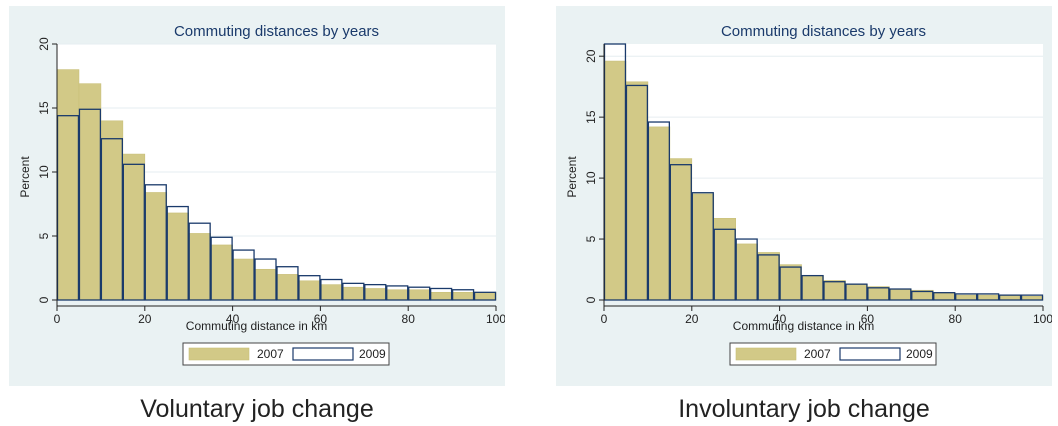  Describe the element at coordinates (804, 409) in the screenshot. I see `caption-involuntary: Involuntary job change` at that location.